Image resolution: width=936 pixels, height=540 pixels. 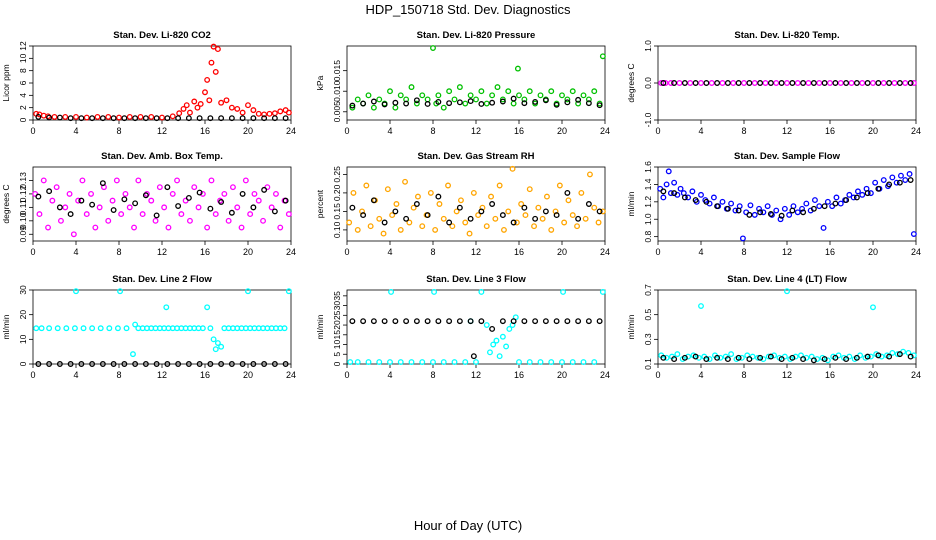 What do you see at coordinates (631, 203) in the screenshot?
I see `y-axis-label: ml/min` at bounding box center [631, 203].